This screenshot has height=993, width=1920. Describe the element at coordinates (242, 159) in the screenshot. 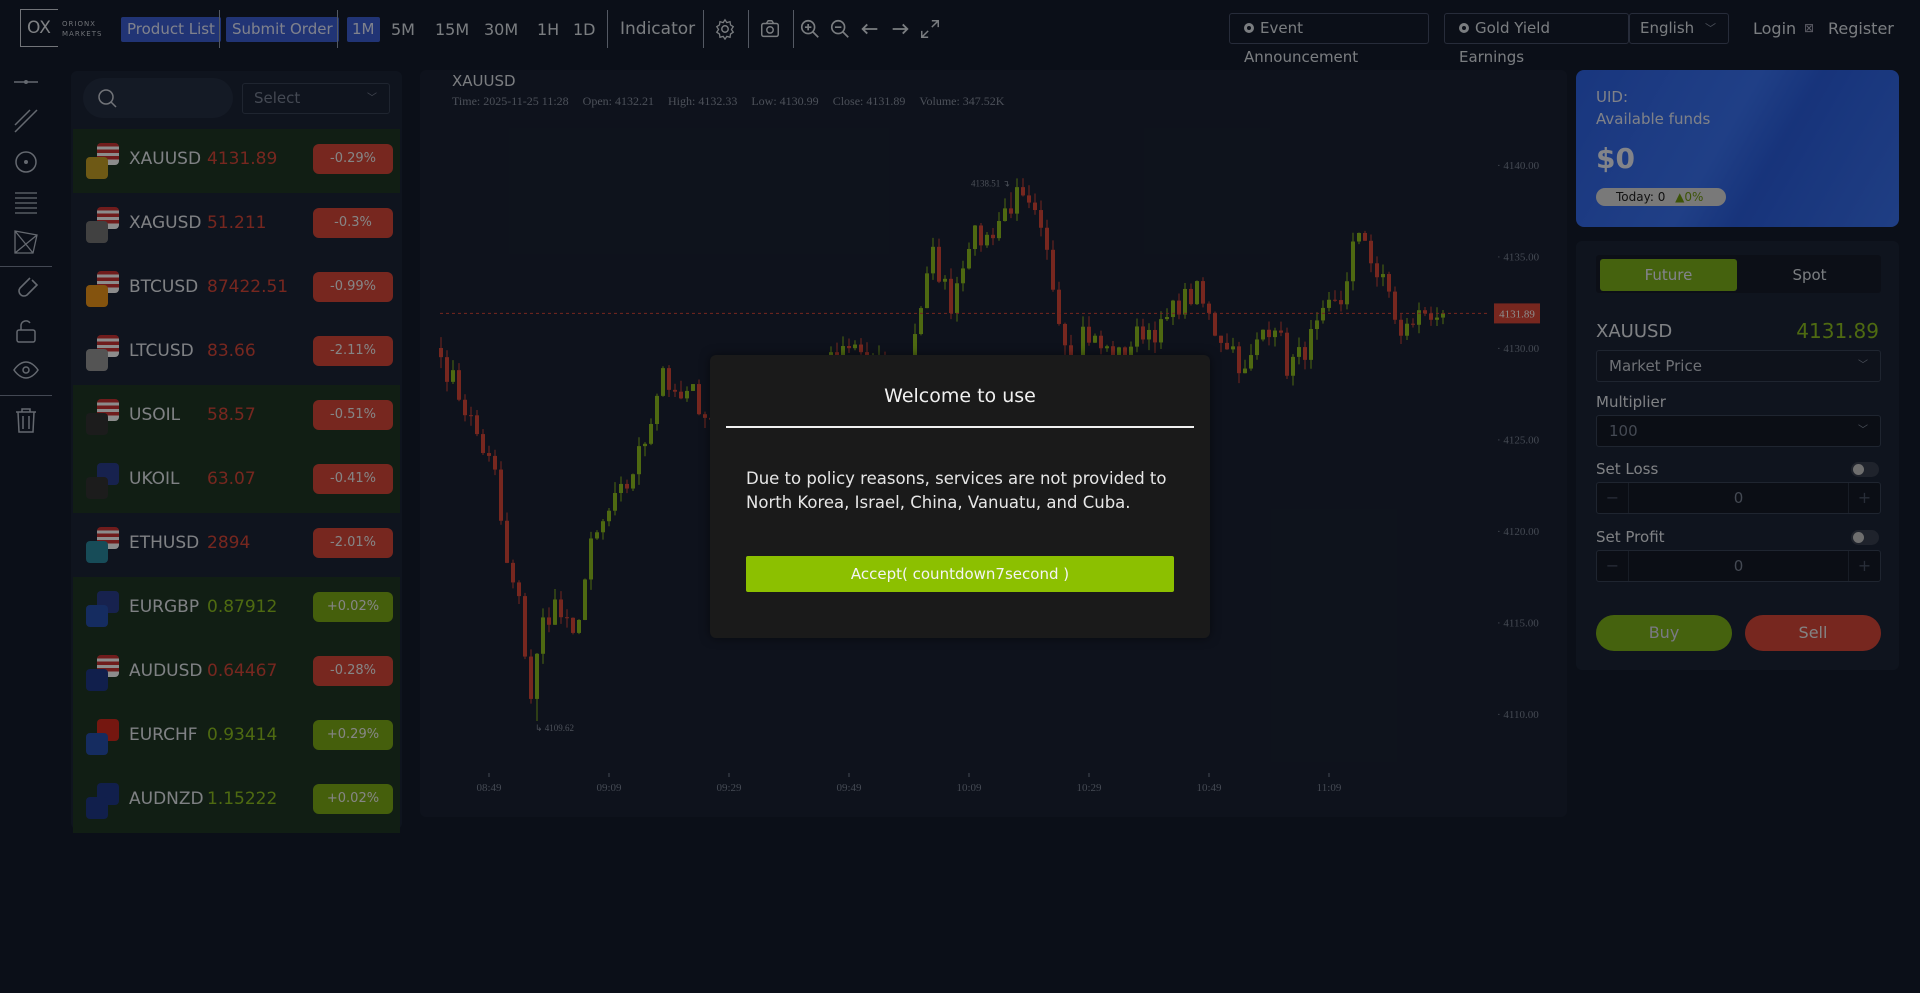

I see `product-price: 4131.89` at that location.